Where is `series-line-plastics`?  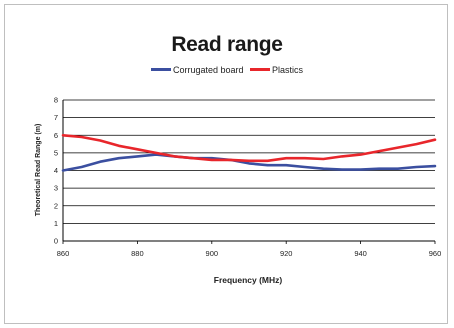 series-line-plastics is located at coordinates (249, 148).